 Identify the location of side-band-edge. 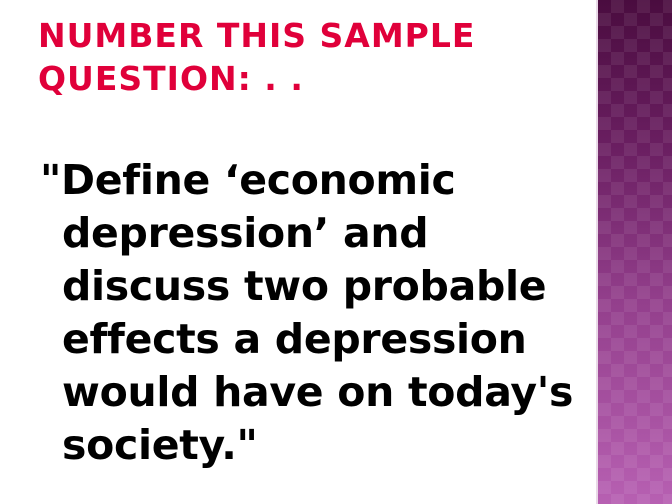
(597, 252).